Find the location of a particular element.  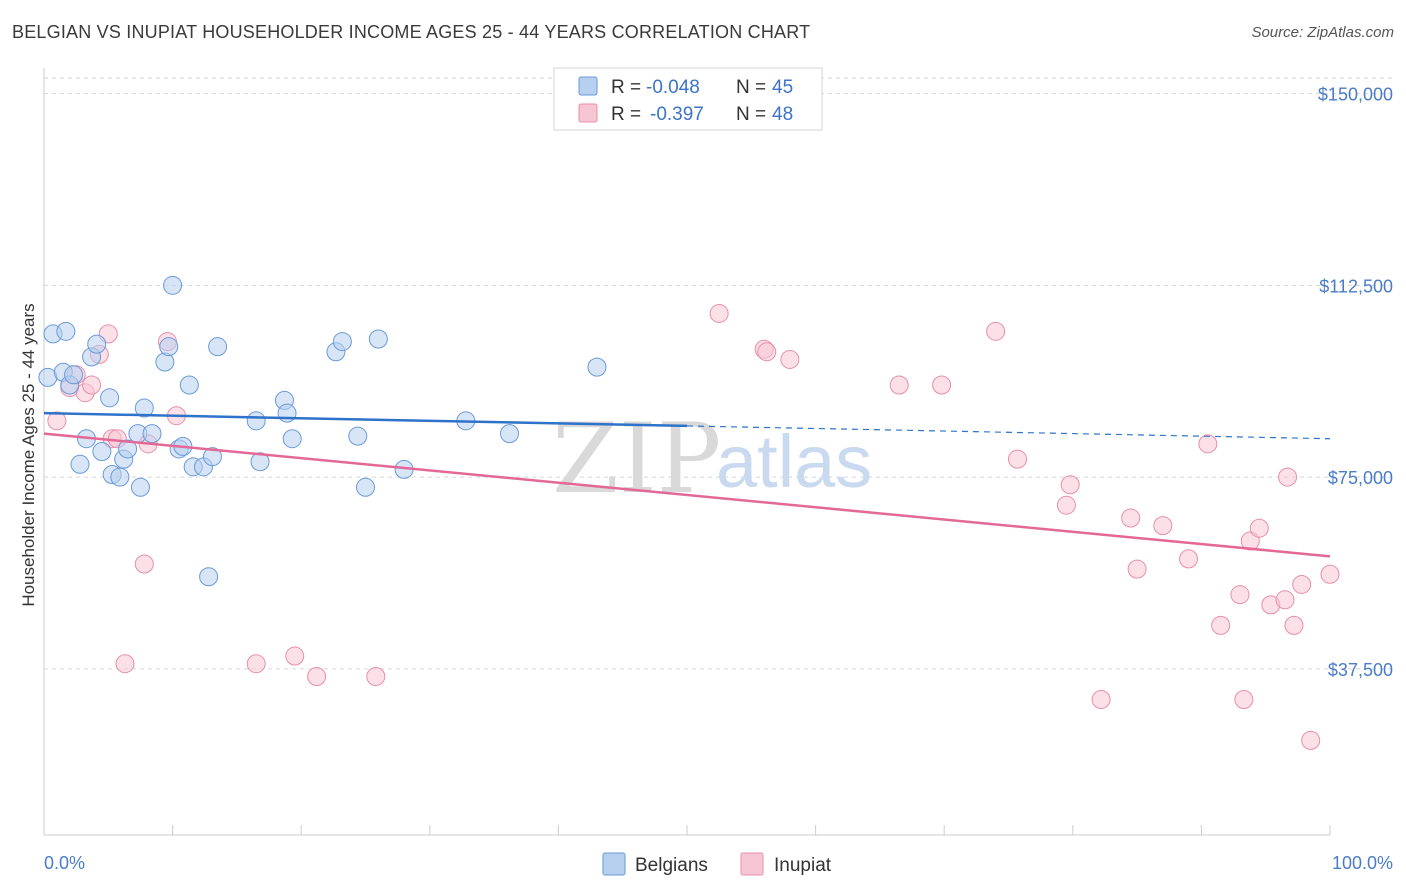

belgians-trend-line is located at coordinates (365, 419).